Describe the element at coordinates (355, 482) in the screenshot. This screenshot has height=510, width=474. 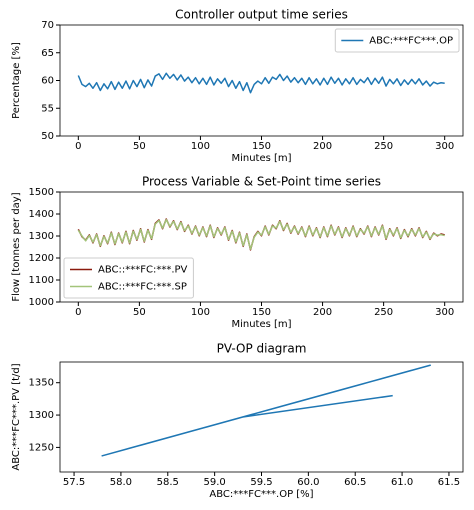
I see `x-tick-label: 60.5` at that location.